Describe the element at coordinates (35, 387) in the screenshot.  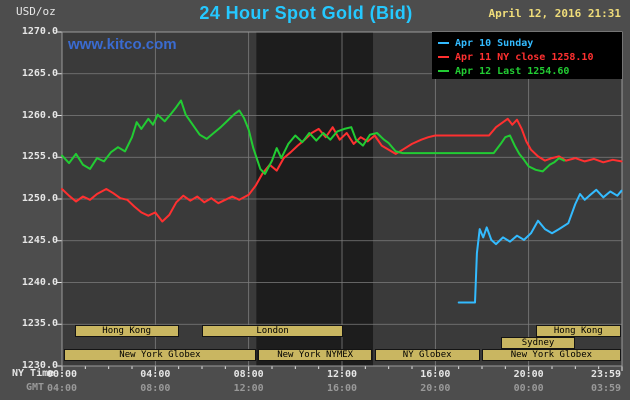
I see `gmt-axis-label: GMT` at that location.